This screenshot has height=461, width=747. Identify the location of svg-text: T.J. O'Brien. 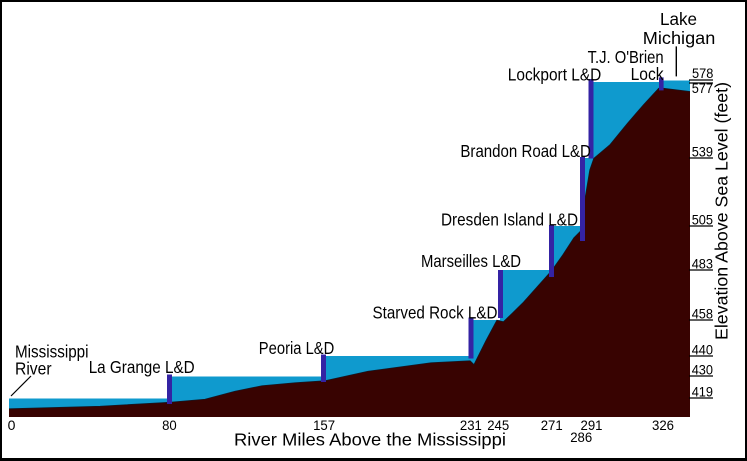
(626, 57).